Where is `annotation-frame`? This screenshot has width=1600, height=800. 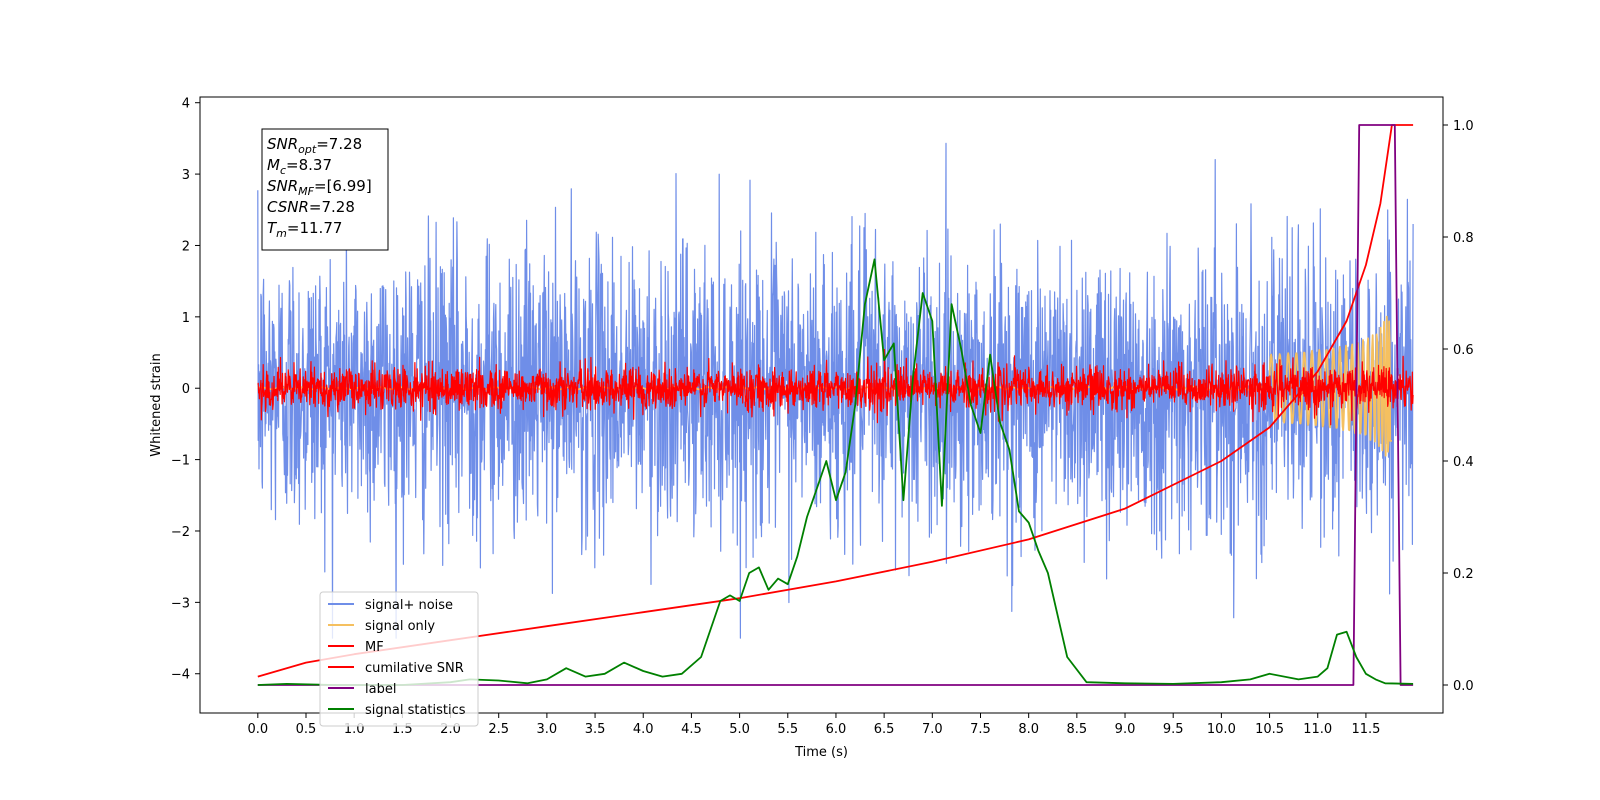
annotation-frame is located at coordinates (325, 189).